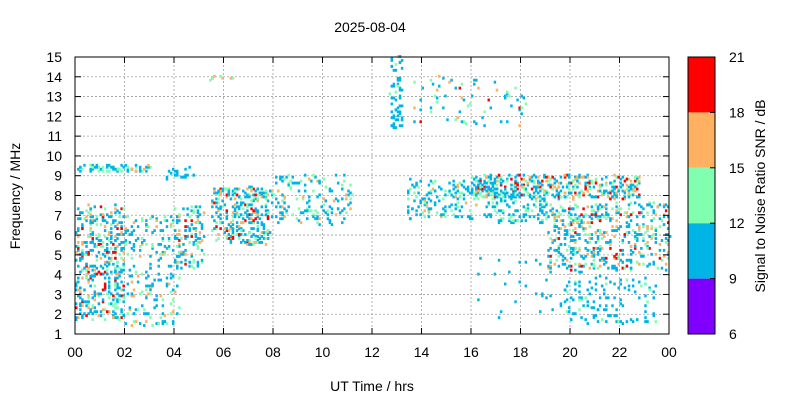 The height and width of the screenshot is (400, 800). Describe the element at coordinates (521, 352) in the screenshot. I see `x-tick-label: 18` at that location.